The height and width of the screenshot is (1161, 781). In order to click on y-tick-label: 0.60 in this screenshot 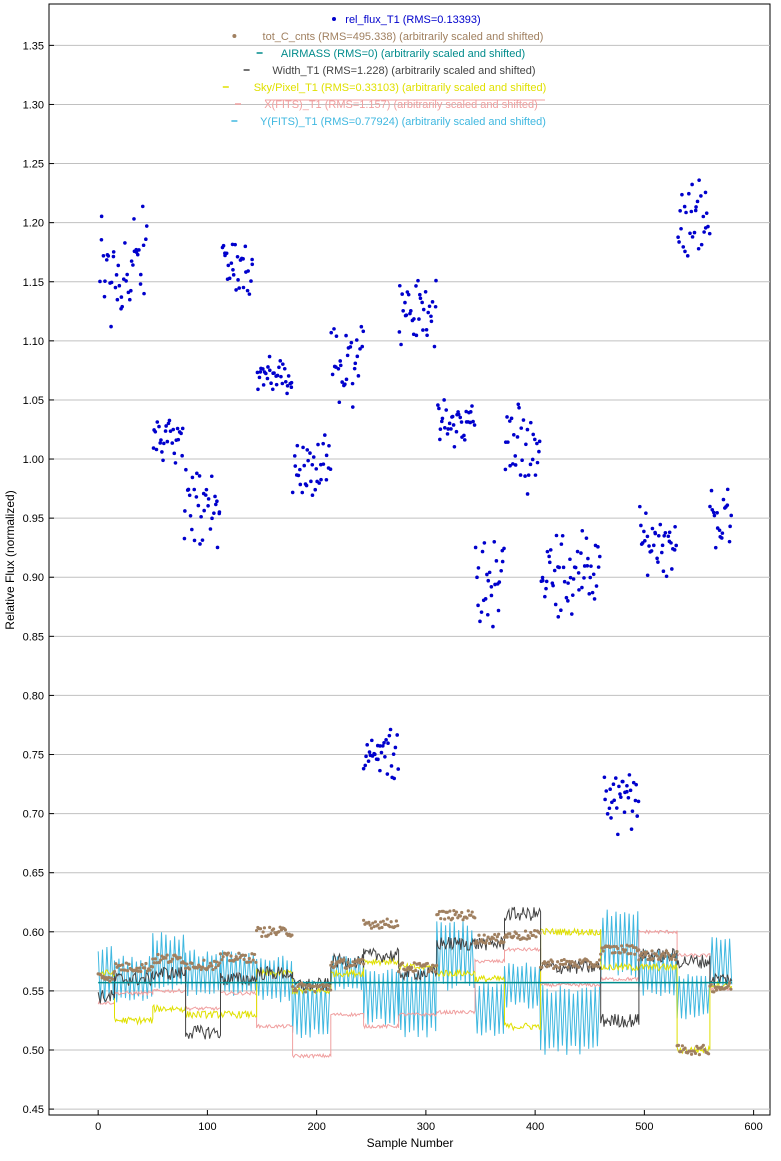, I will do `click(33, 933)`.